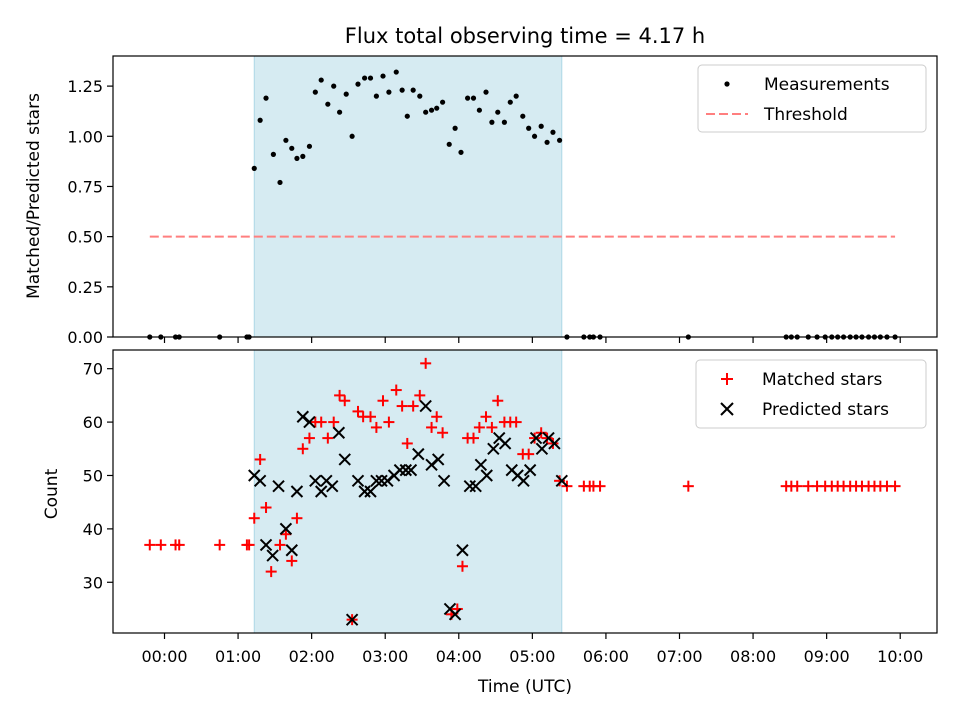  I want to click on bottom-legend: Matched stars Predicted stars, so click(811, 394).